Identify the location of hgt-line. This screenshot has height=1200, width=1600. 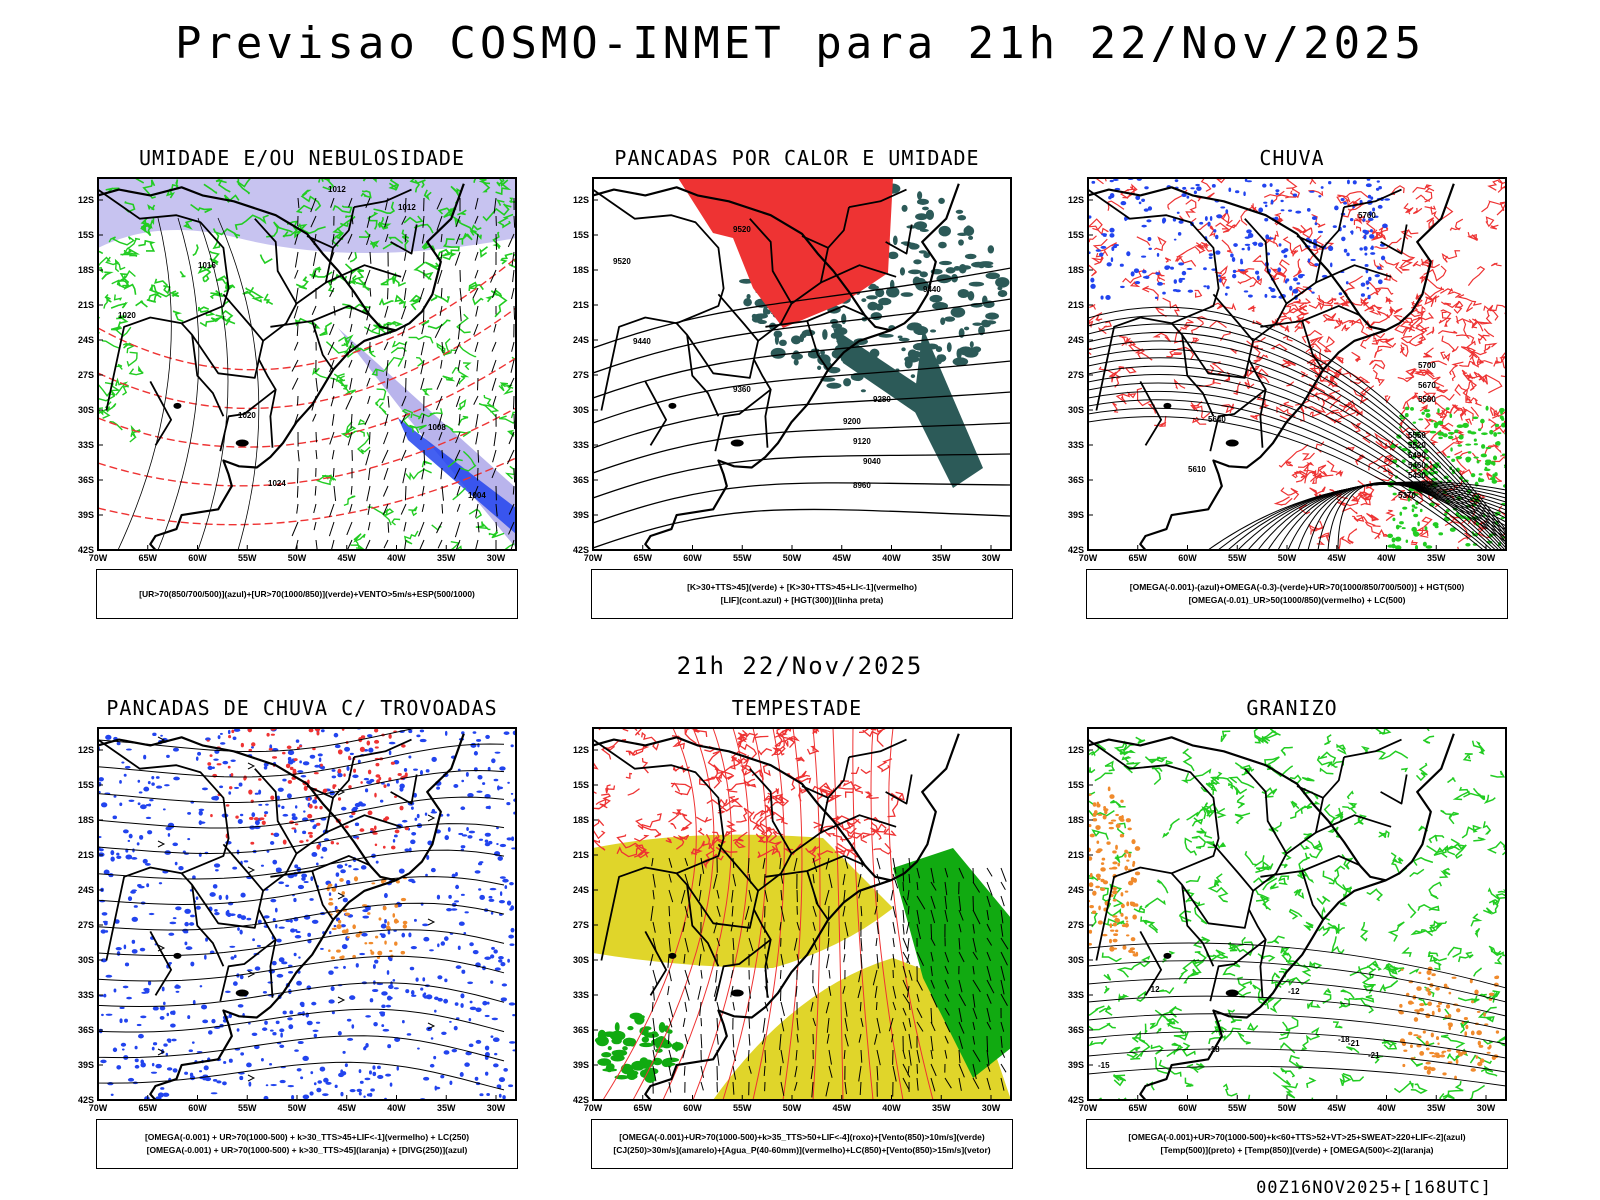
(1297, 418).